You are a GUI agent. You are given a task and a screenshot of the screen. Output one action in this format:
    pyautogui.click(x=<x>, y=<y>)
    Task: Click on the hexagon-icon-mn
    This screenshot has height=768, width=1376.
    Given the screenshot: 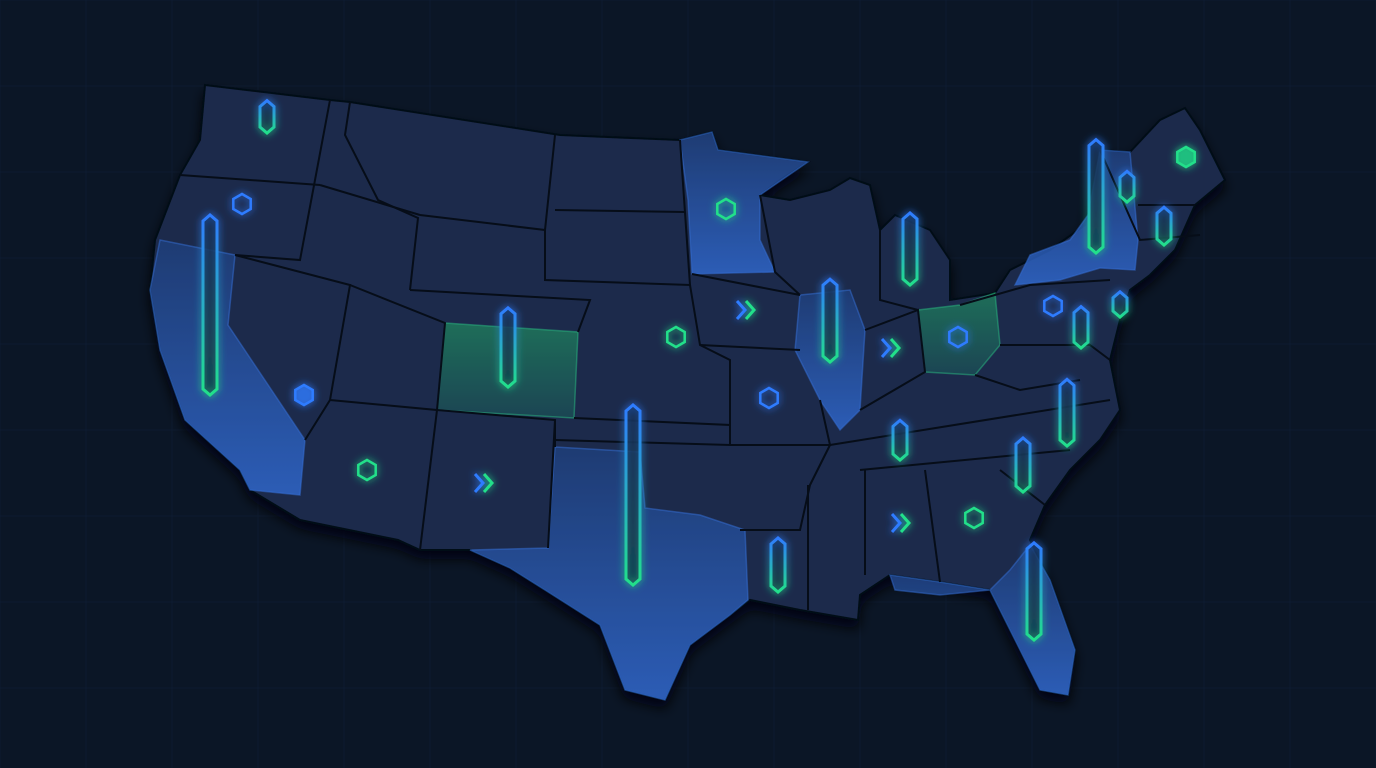 What is the action you would take?
    pyautogui.click(x=726, y=209)
    